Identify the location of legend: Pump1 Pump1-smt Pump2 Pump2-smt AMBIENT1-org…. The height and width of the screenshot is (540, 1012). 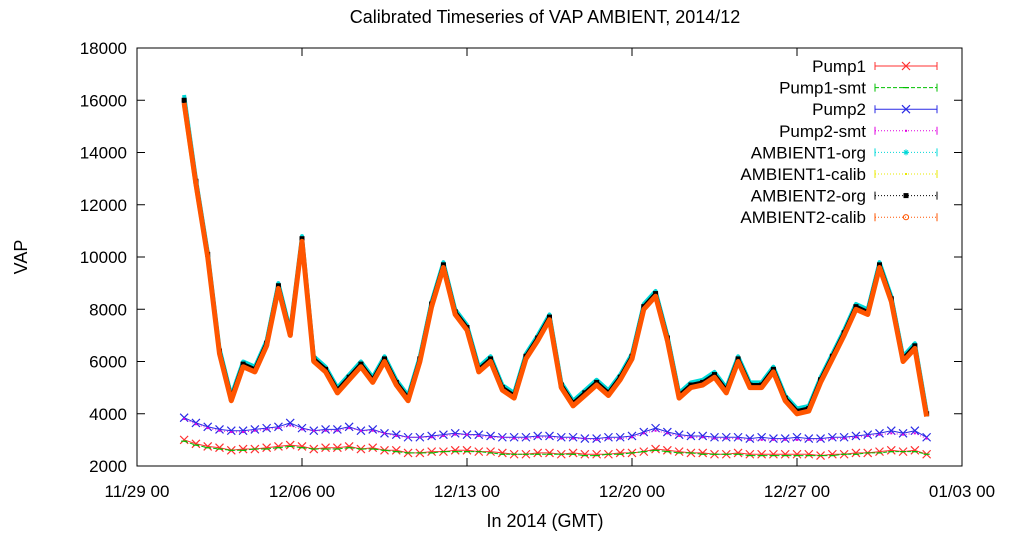
(839, 142).